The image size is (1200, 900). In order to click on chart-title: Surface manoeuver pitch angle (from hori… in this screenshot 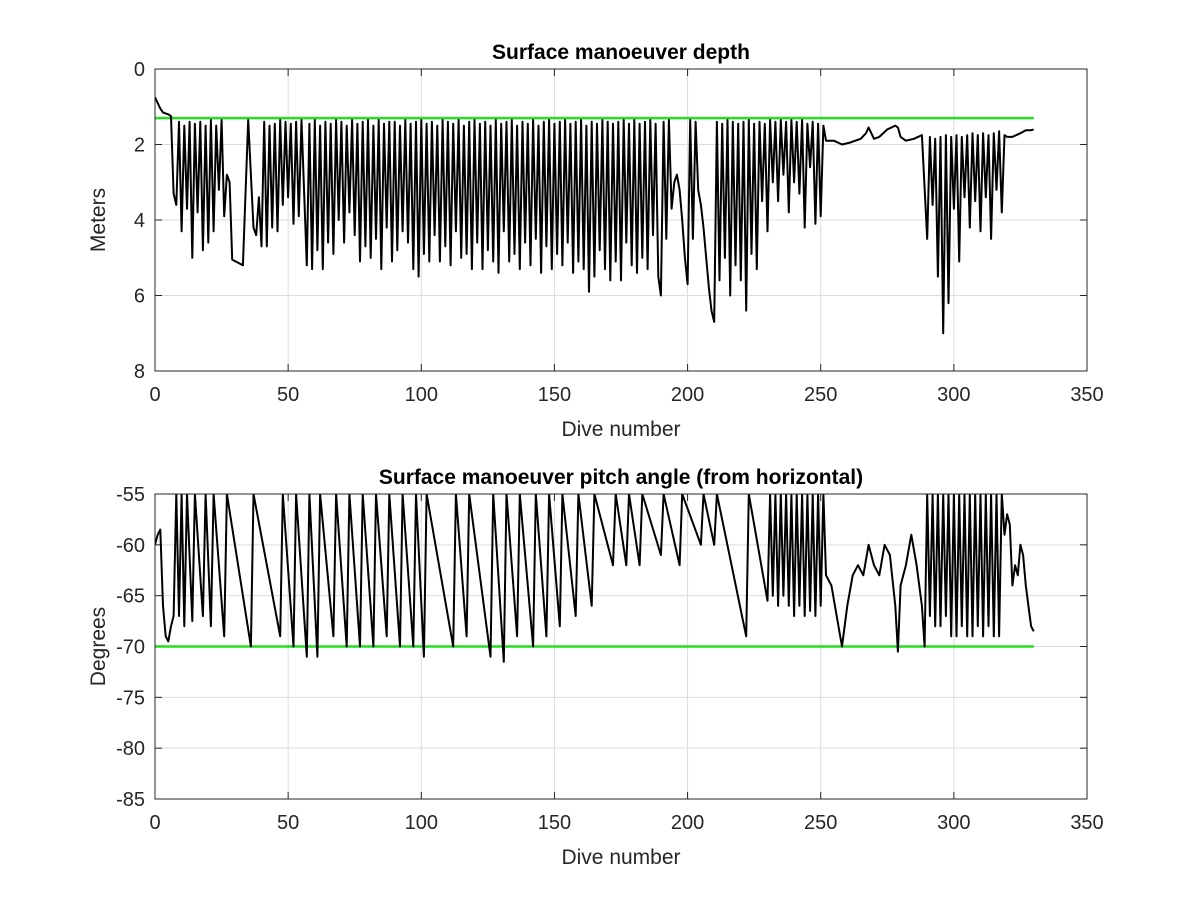, I will do `click(621, 477)`.